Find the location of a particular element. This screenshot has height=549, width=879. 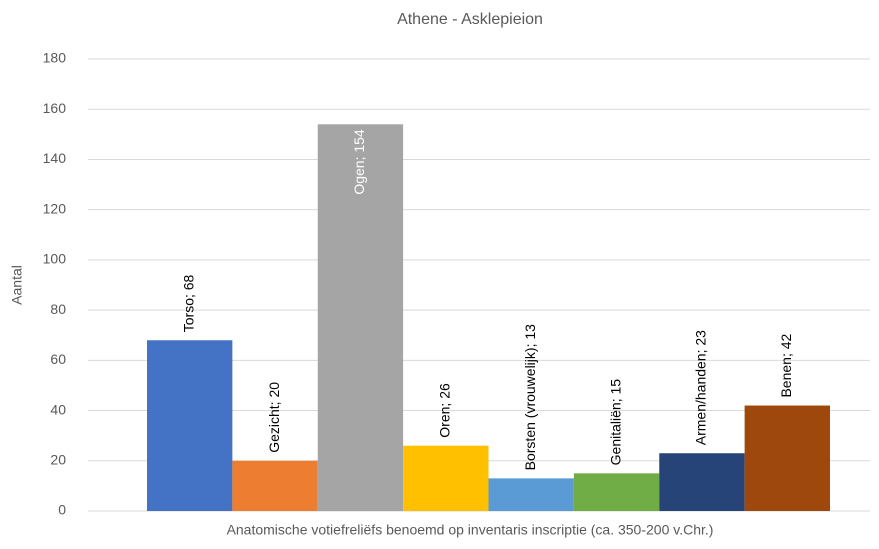

chart-title: Athene - Asklepieion is located at coordinates (470, 19).